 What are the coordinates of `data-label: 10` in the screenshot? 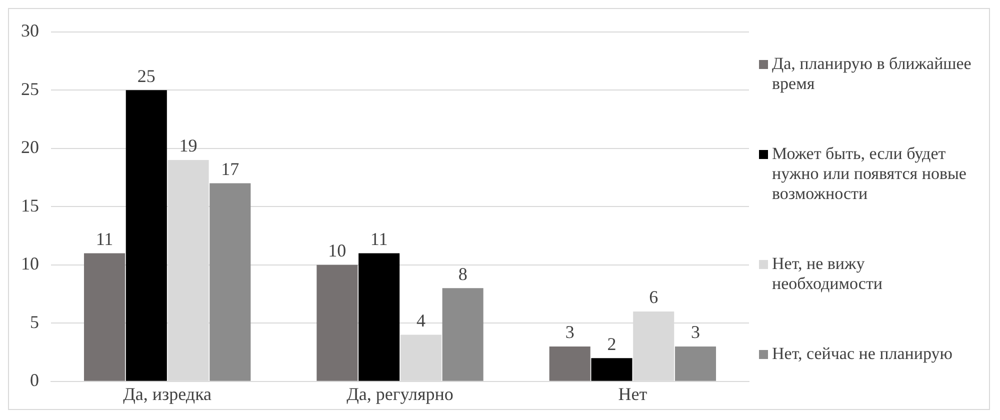 It's located at (337, 250).